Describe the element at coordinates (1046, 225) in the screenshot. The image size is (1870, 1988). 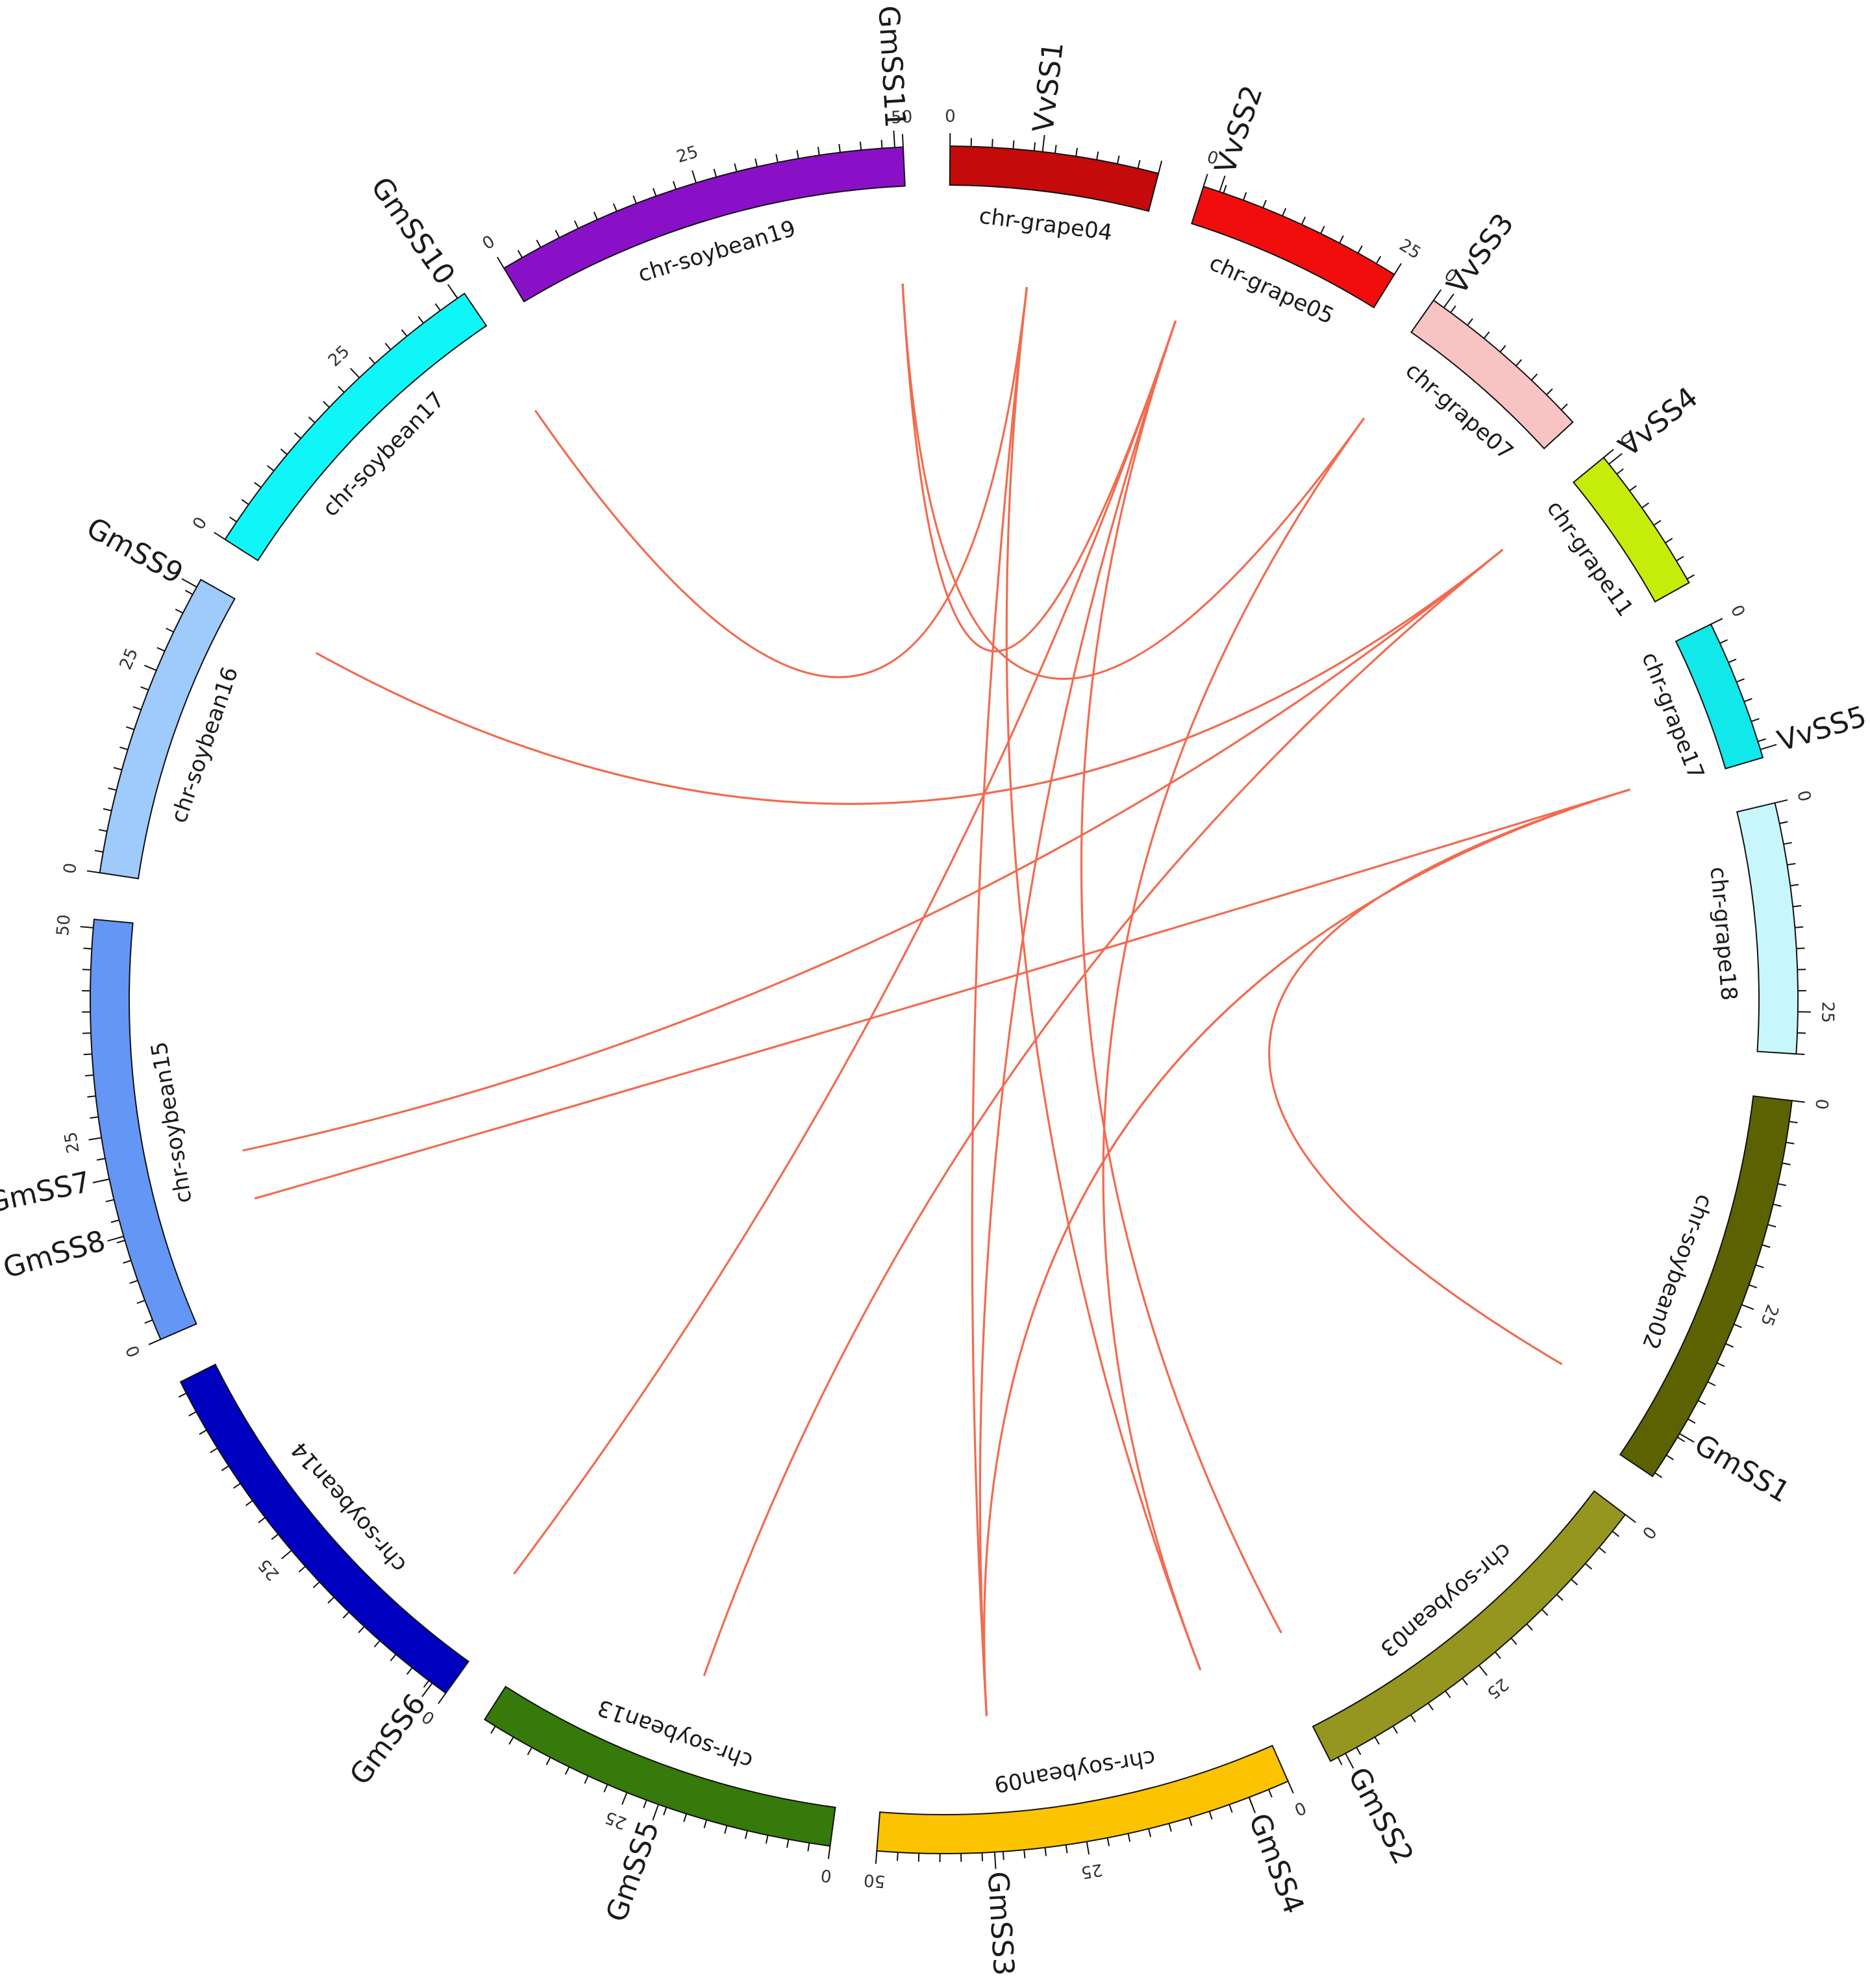
I see `chromosome-label: chr-grape04` at that location.